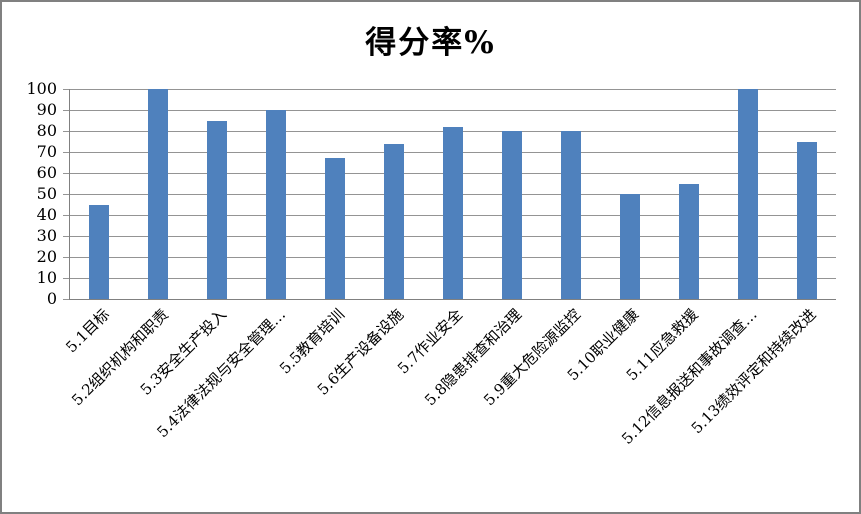  Describe the element at coordinates (46, 235) in the screenshot. I see `y-axis-label: 30` at that location.